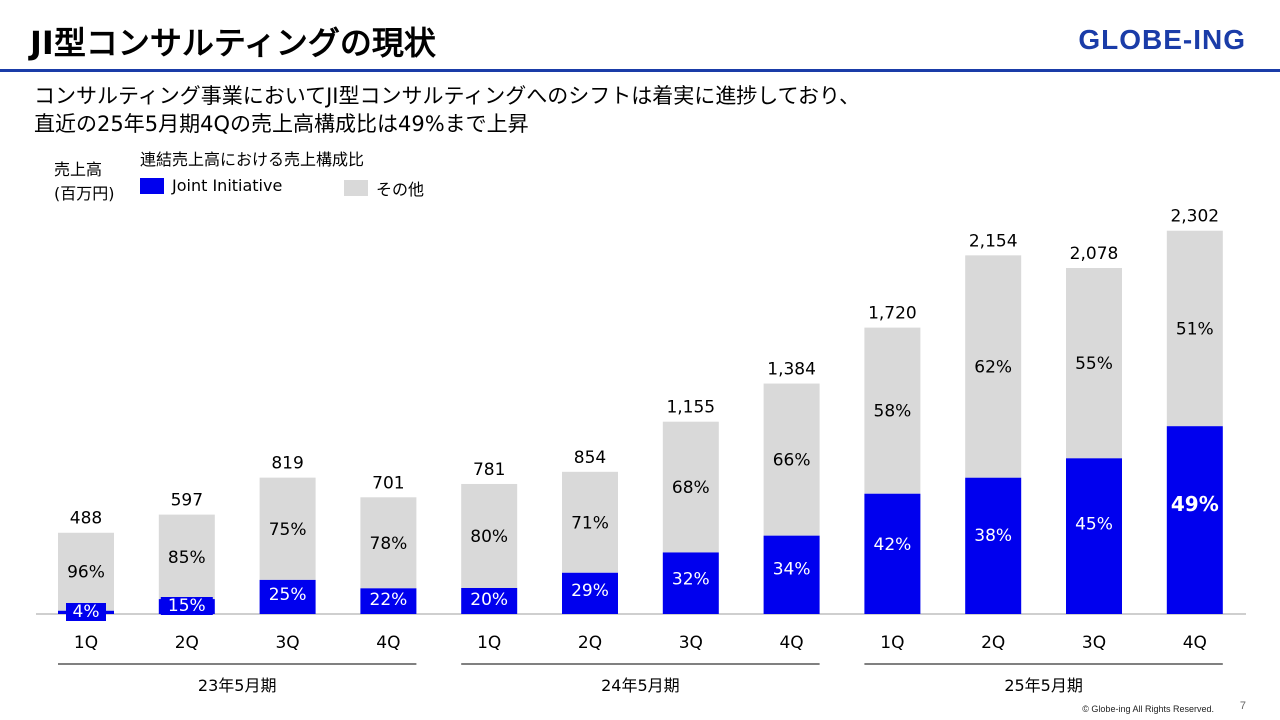  What do you see at coordinates (233, 43) in the screenshot?
I see `page-title: JI型コンサルティングの現状` at bounding box center [233, 43].